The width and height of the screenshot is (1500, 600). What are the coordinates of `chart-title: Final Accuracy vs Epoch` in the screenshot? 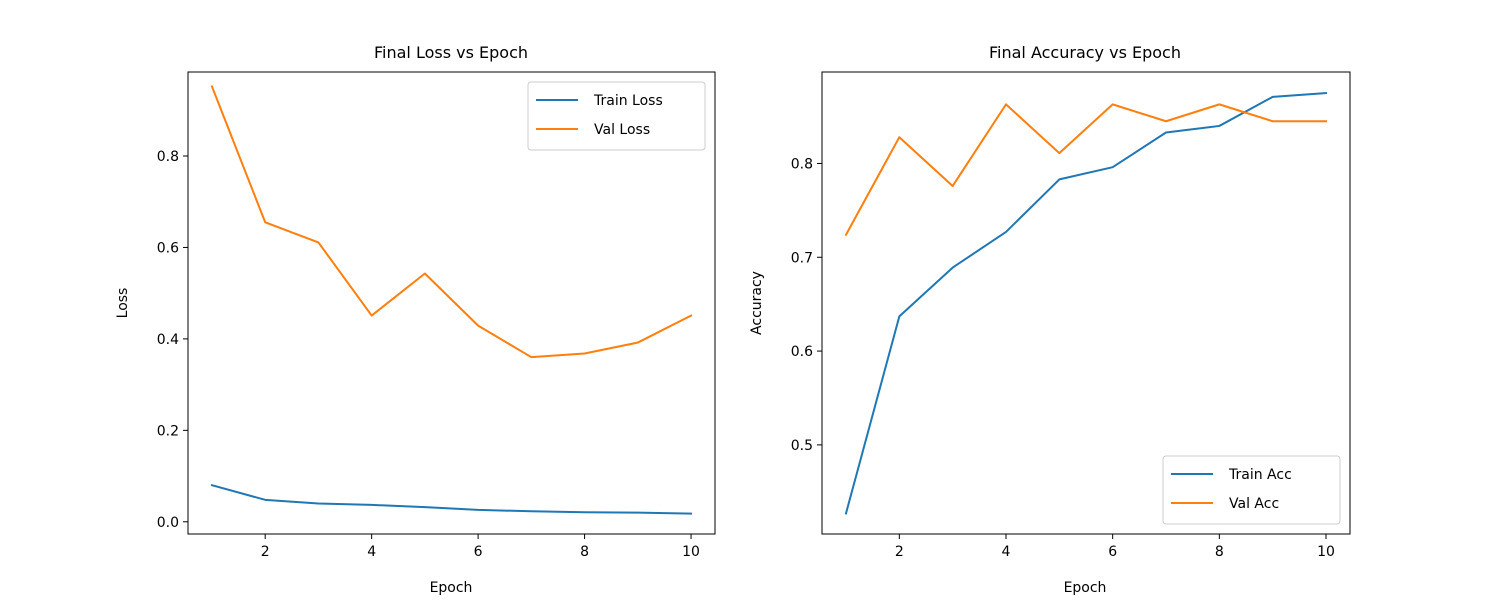 It's located at (1085, 52).